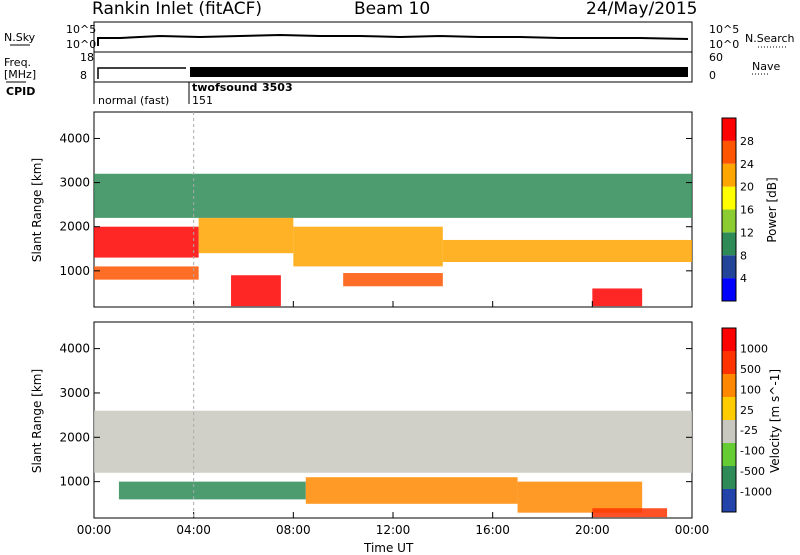  What do you see at coordinates (87, 57) in the screenshot?
I see `freq-tick-top: 18` at bounding box center [87, 57].